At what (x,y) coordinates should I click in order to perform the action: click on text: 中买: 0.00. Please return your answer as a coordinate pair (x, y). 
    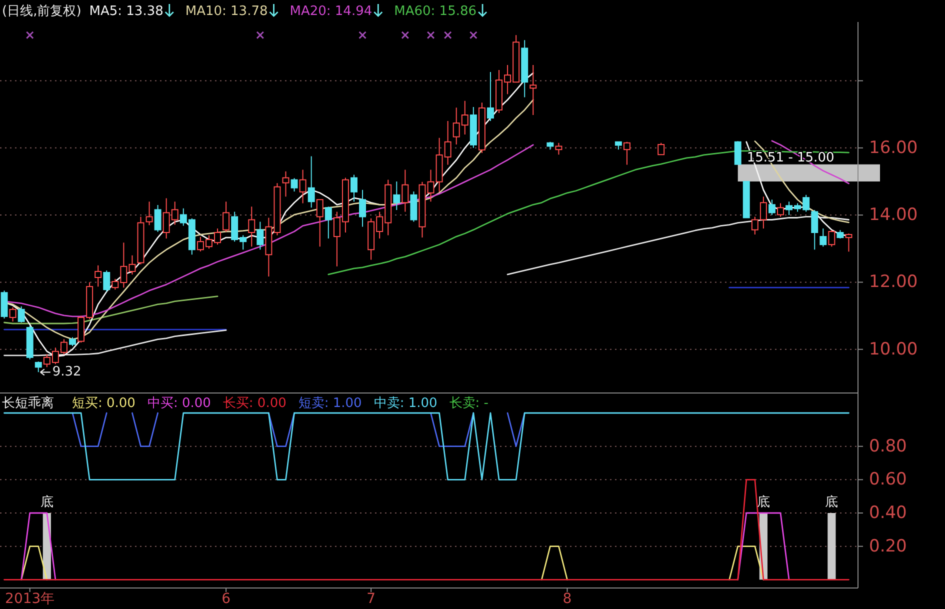
    Looking at the image, I should click on (179, 403).